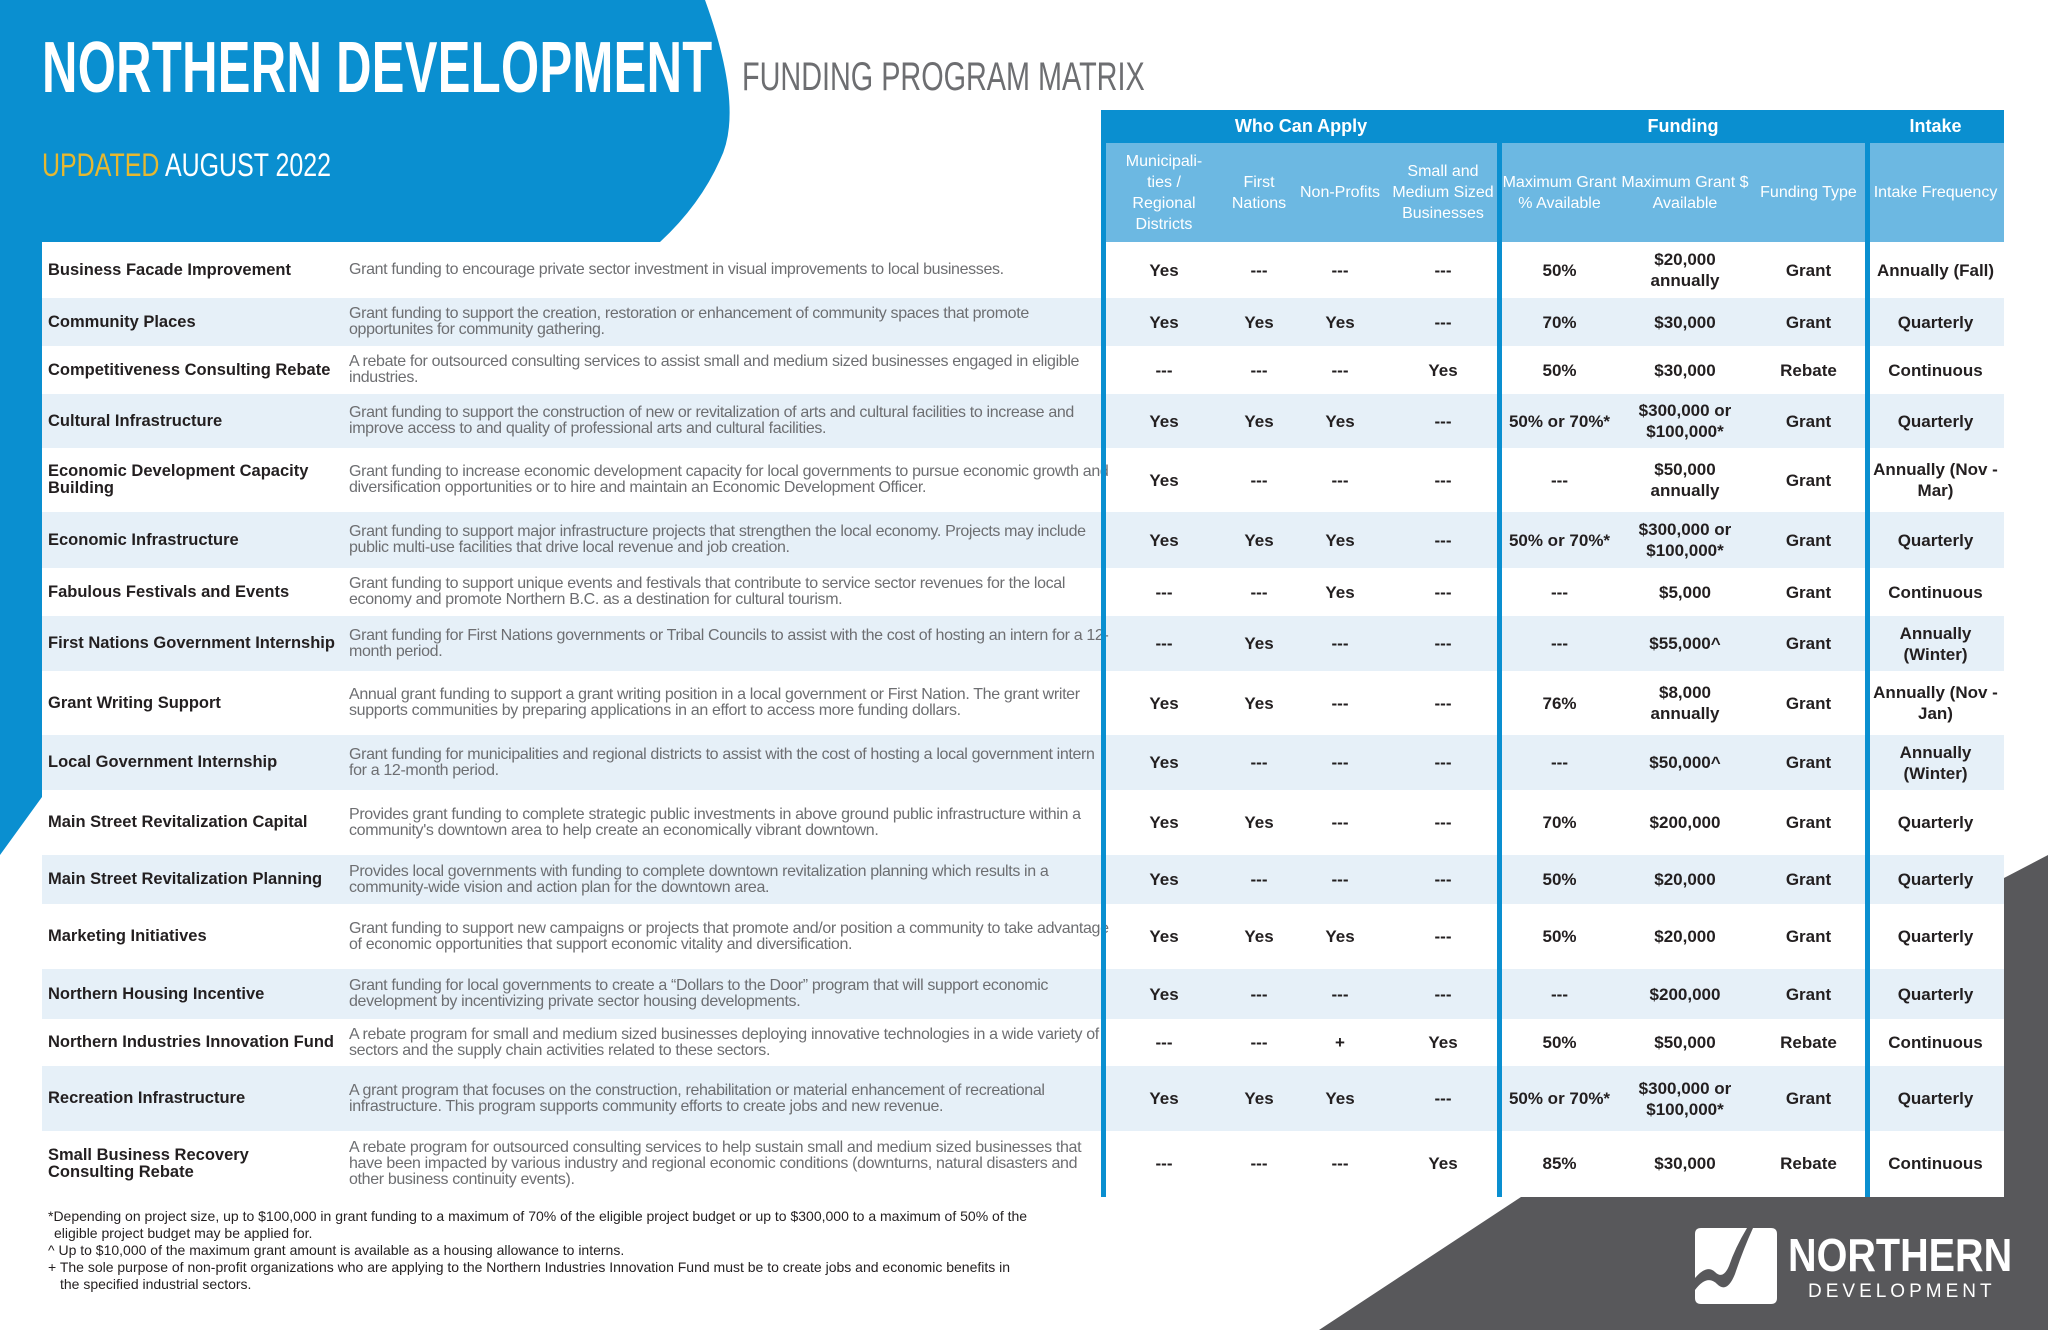 The height and width of the screenshot is (1330, 2048). I want to click on group-header: Funding, so click(1683, 126).